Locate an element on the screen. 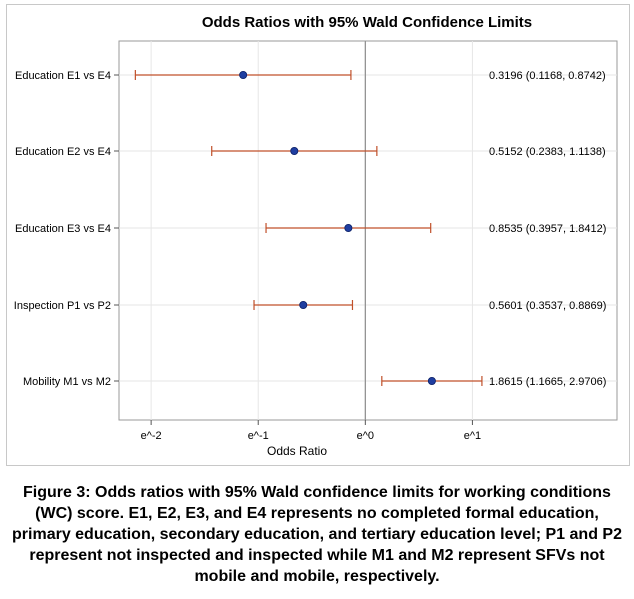 This screenshot has height=599, width=634. row-label: Education E1 vs E4 is located at coordinates (63, 76).